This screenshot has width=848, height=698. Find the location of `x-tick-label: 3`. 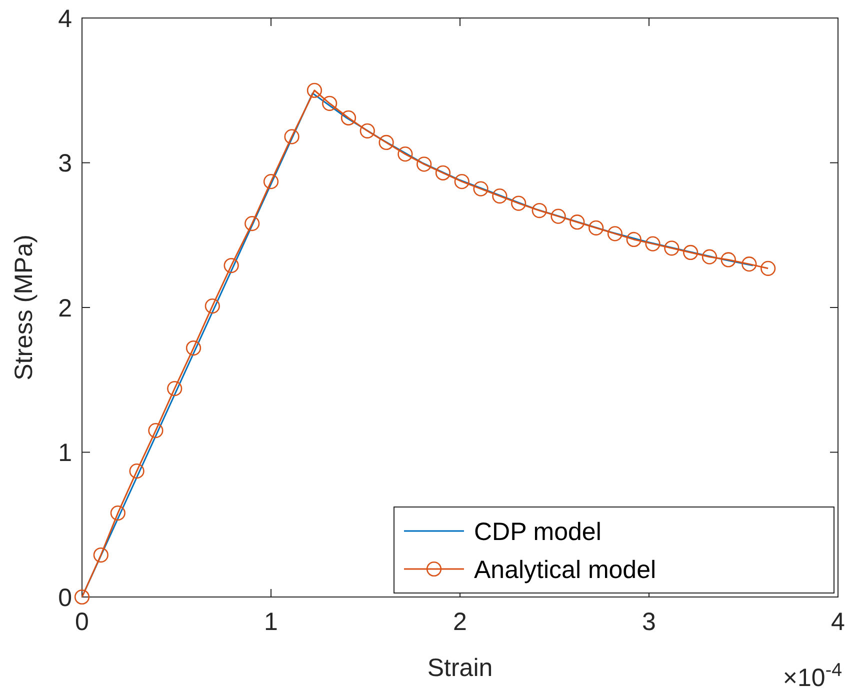

x-tick-label: 3 is located at coordinates (649, 622).